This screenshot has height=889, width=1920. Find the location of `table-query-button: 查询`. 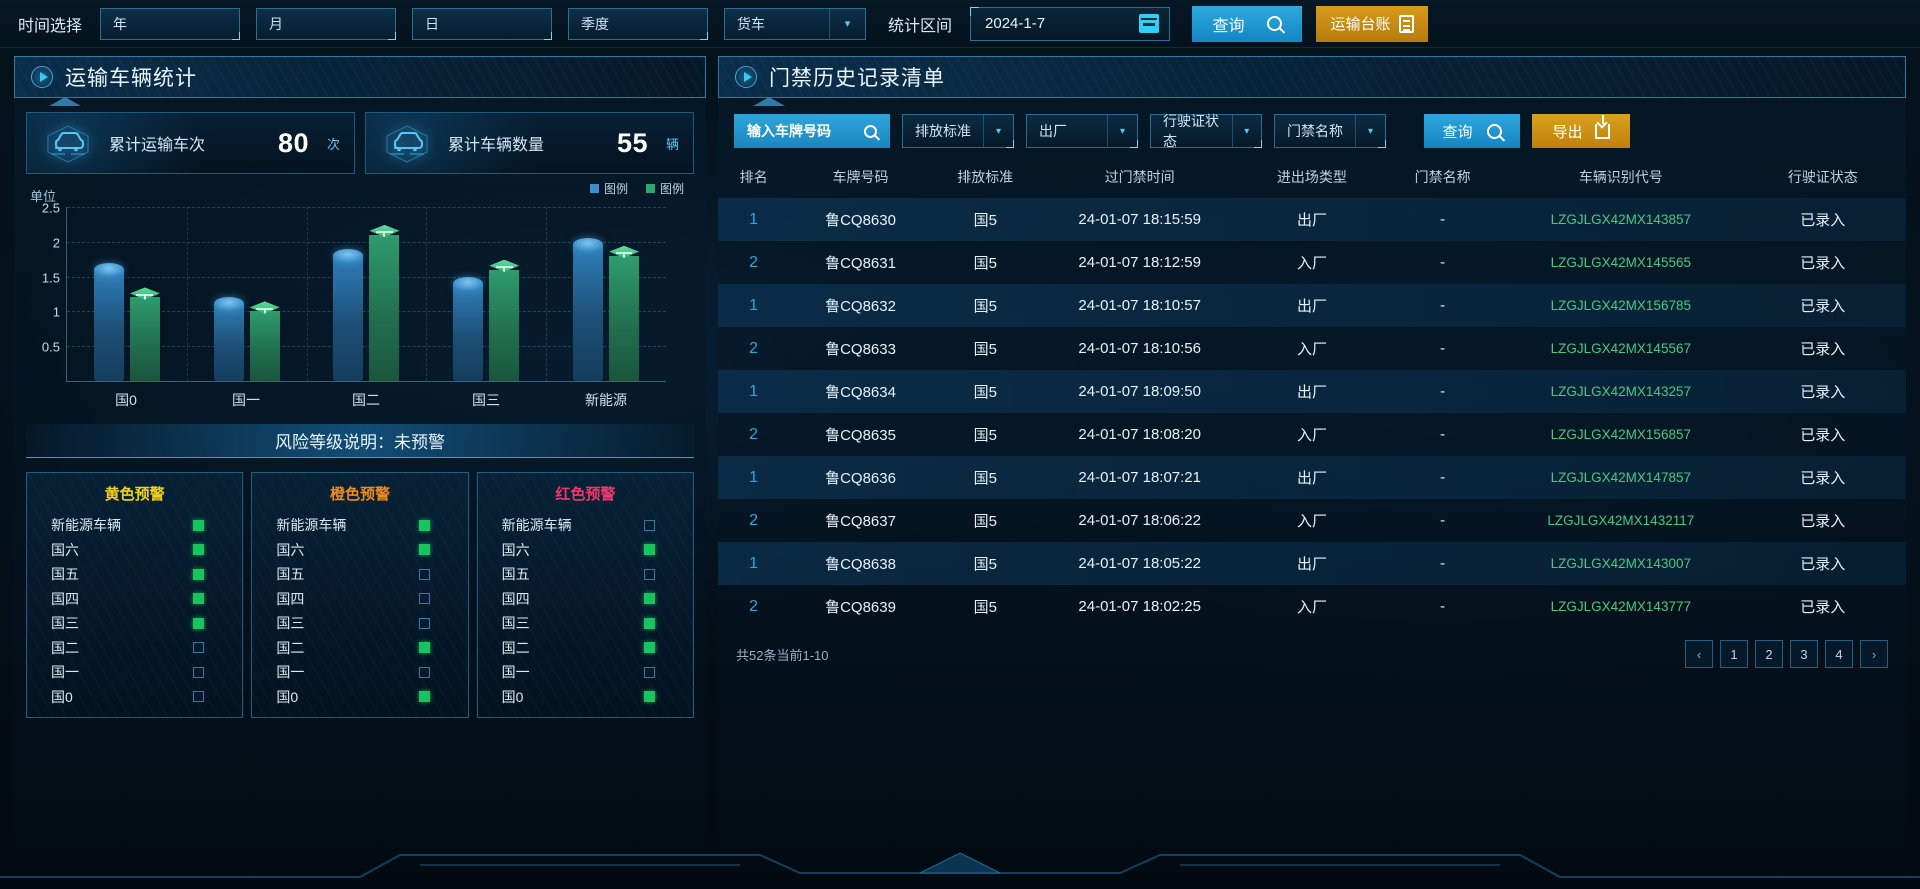

table-query-button: 查询 is located at coordinates (1472, 131).